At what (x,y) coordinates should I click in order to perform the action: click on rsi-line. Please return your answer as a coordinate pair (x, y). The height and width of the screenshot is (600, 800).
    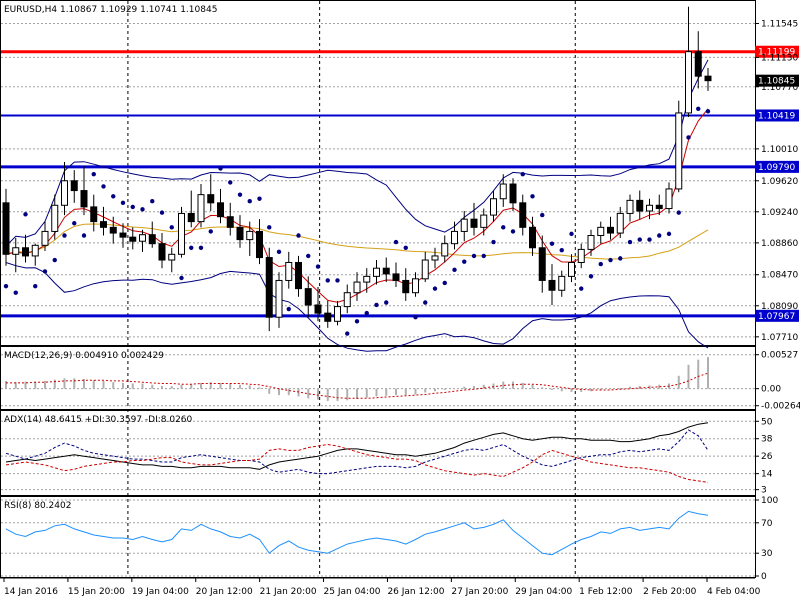
    Looking at the image, I should click on (357, 533).